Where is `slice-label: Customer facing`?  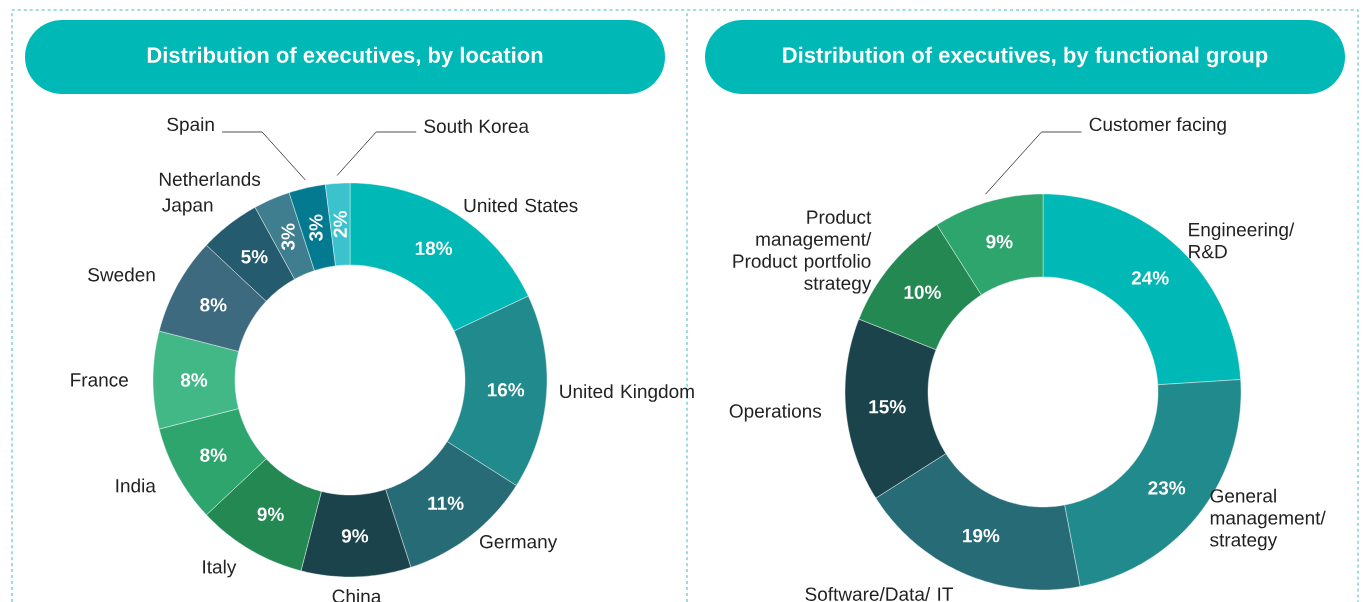
slice-label: Customer facing is located at coordinates (1157, 126).